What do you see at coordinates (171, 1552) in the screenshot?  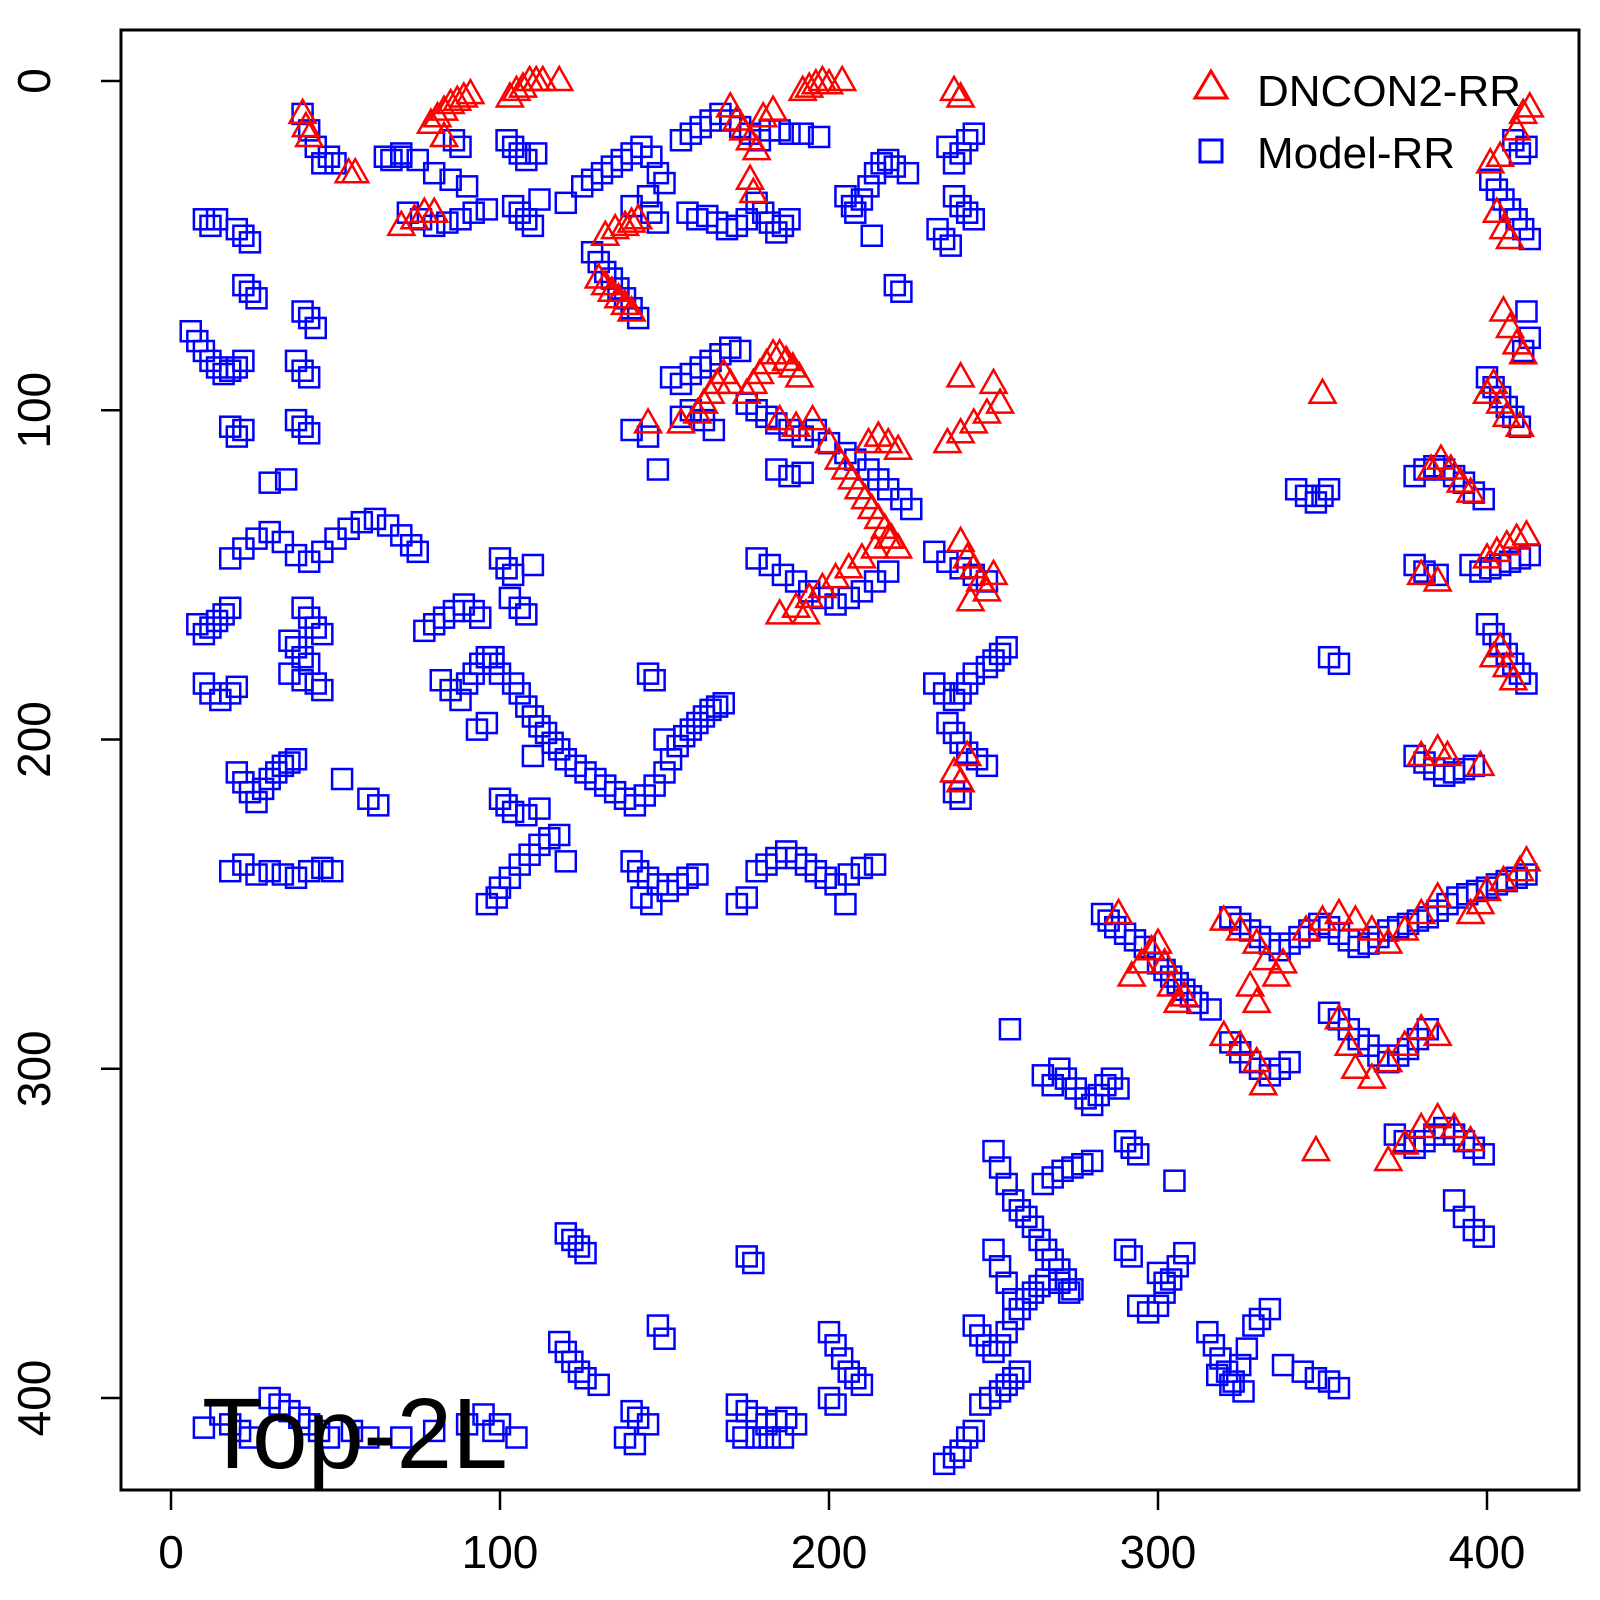 I see `x-tick-label: 0` at bounding box center [171, 1552].